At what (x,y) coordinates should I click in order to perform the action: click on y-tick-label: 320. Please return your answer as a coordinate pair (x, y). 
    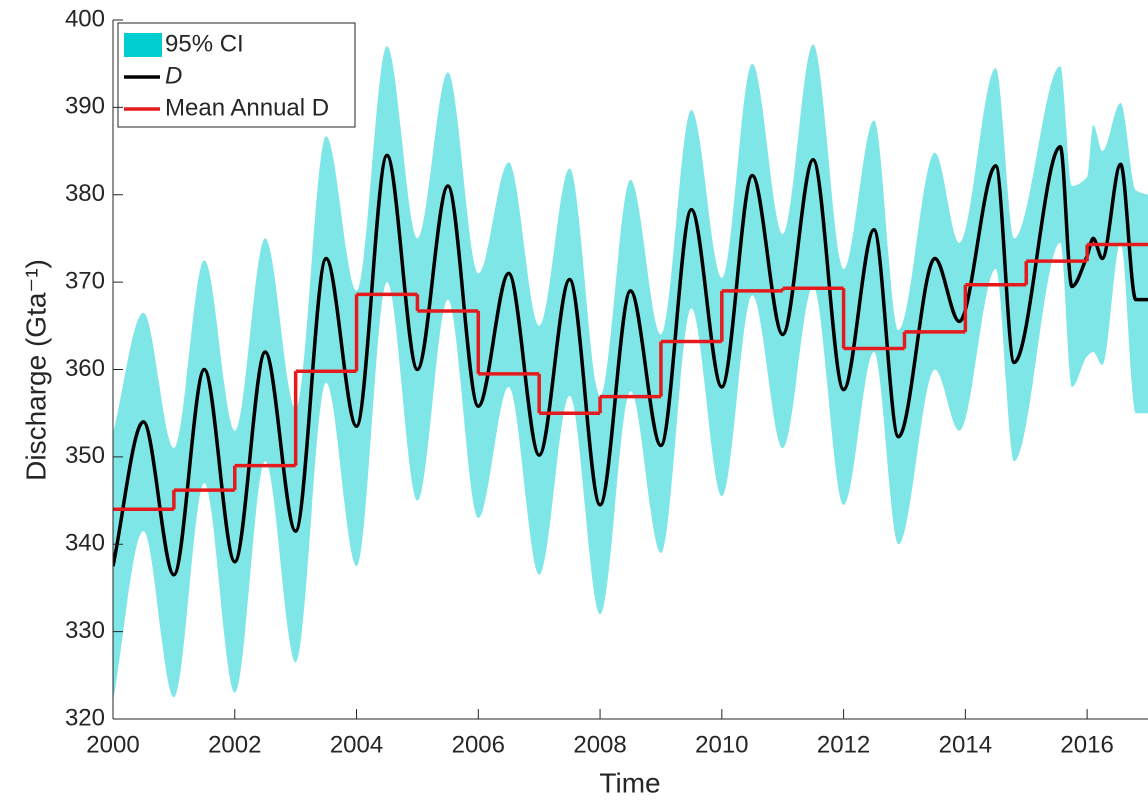
    Looking at the image, I should click on (85, 717).